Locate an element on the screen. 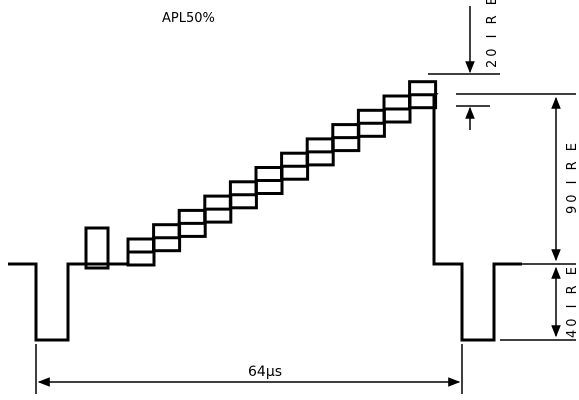 This screenshot has height=400, width=579. period-label: 64μs is located at coordinates (265, 372).